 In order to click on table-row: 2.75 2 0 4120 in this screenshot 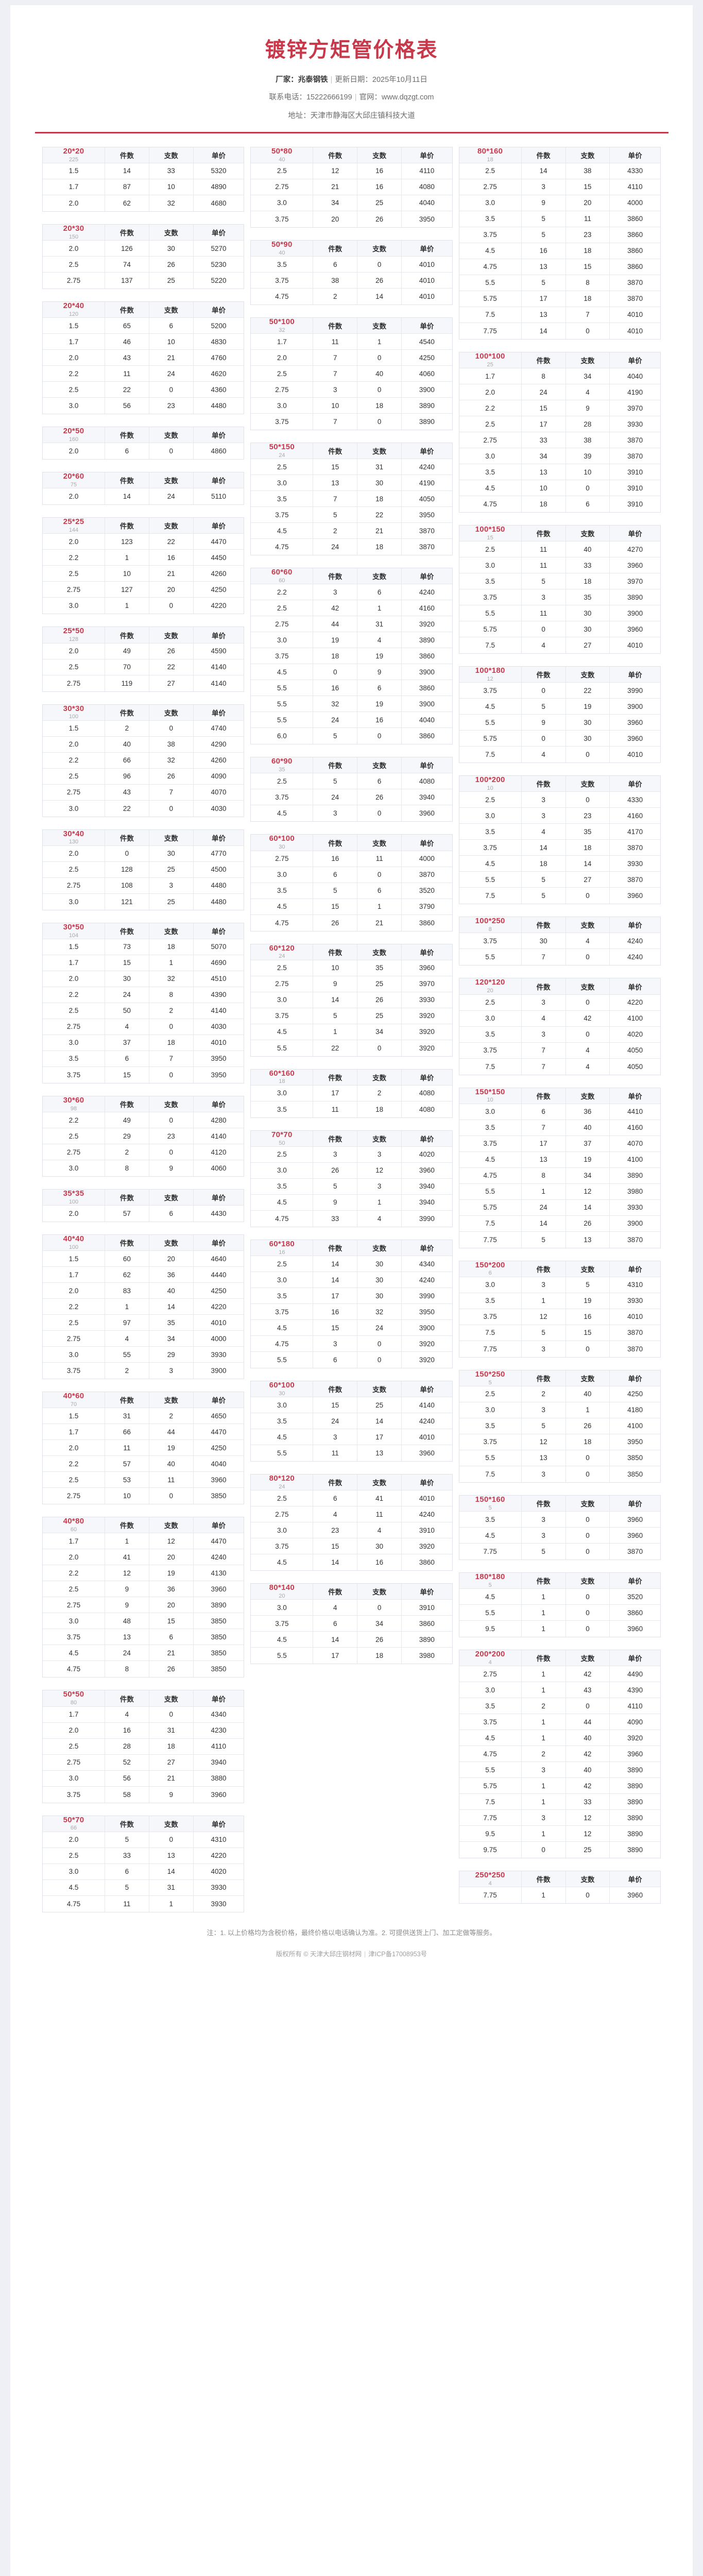, I will do `click(143, 1152)`.